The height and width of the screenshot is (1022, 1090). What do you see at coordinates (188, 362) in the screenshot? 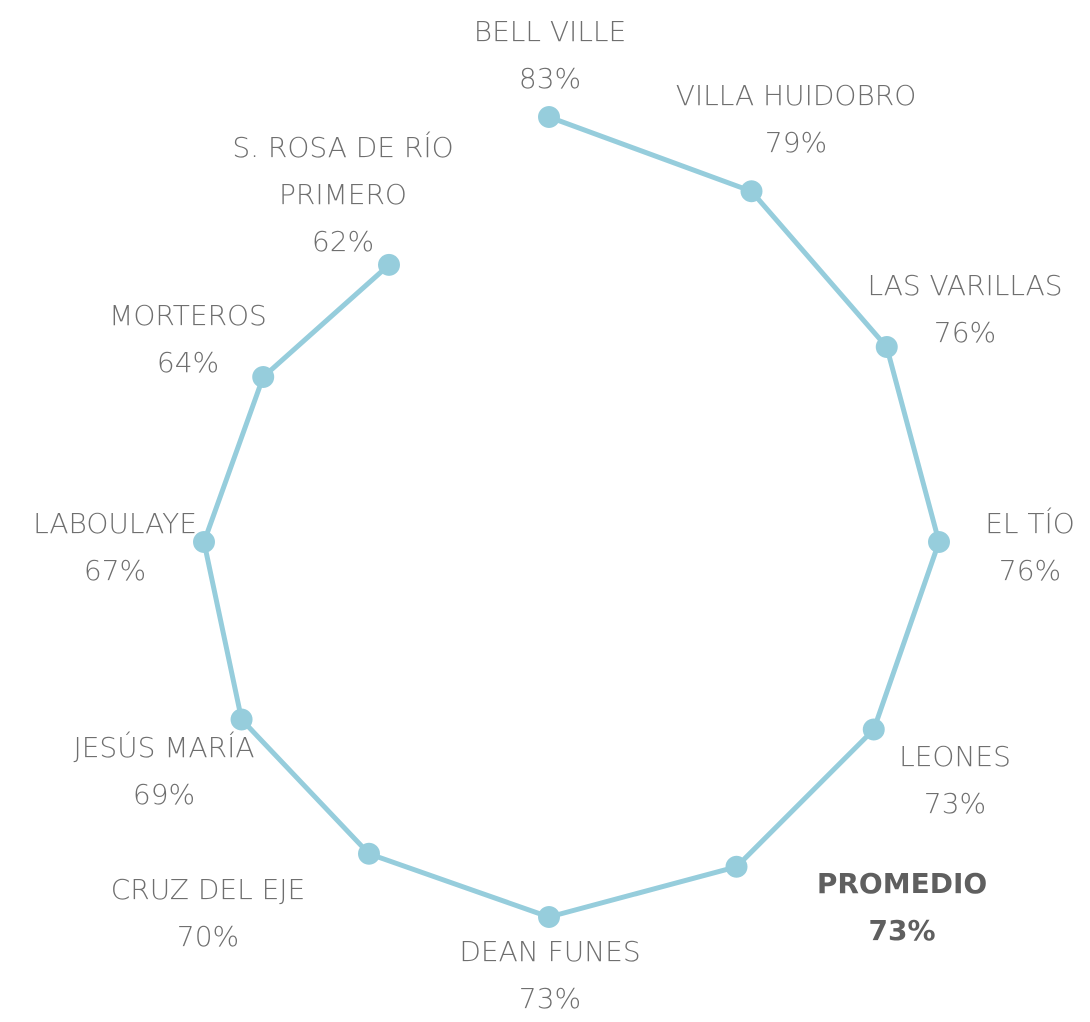
I see `value-label: 64%` at bounding box center [188, 362].